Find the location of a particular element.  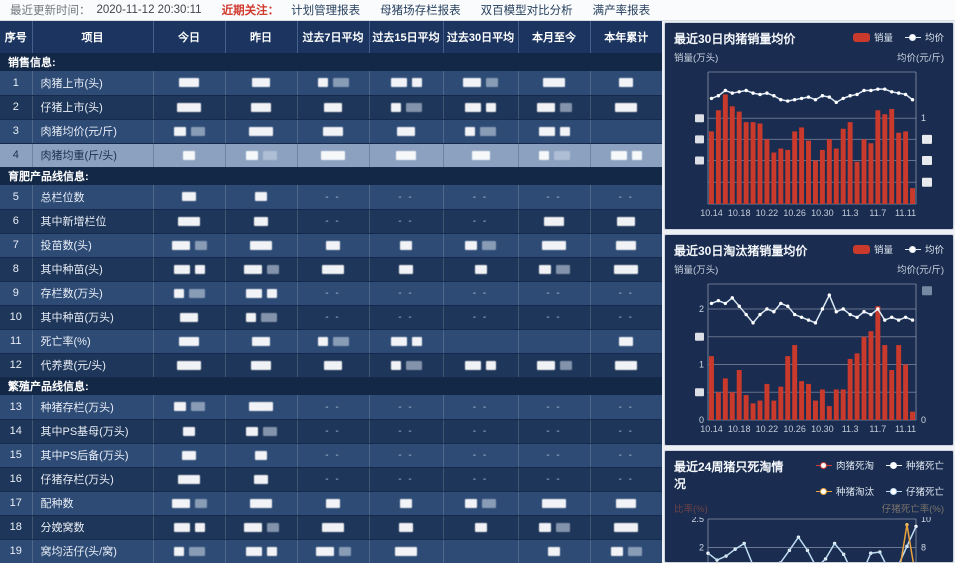

column-header: 本月至今 is located at coordinates (554, 37).